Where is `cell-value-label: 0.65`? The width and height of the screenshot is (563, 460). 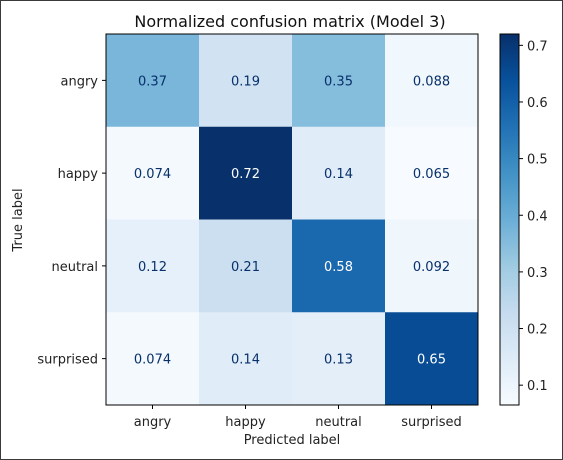
cell-value-label: 0.65 is located at coordinates (431, 360).